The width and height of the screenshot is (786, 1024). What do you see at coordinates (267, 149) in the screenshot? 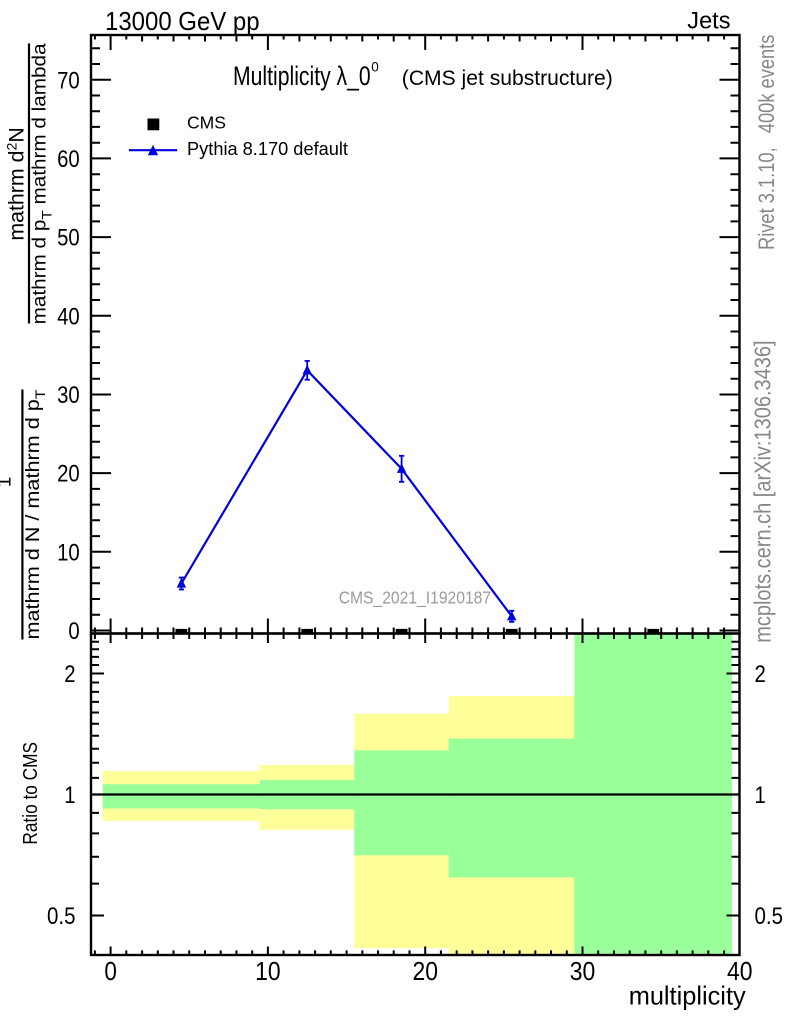
I see `svg-text: Pythia 8.170 default` at bounding box center [267, 149].